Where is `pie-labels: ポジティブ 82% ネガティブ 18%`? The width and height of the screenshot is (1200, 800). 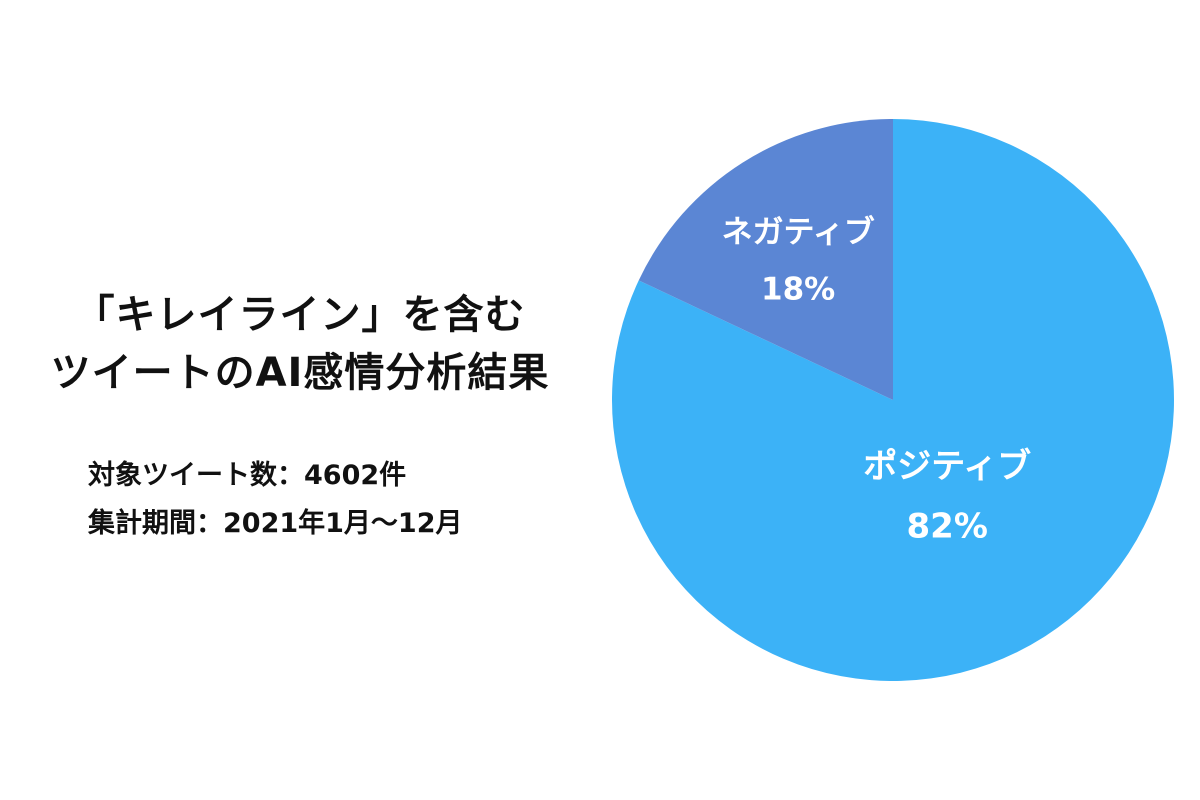 pie-labels: ポジティブ 82% ネガティブ 18% is located at coordinates (877, 381).